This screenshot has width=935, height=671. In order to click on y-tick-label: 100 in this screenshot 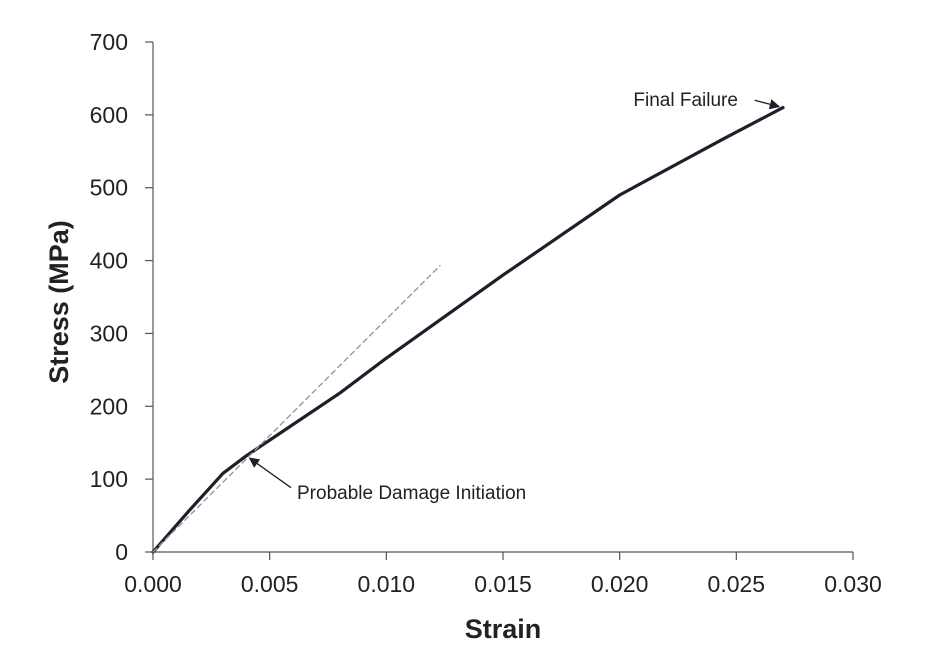, I will do `click(109, 479)`.